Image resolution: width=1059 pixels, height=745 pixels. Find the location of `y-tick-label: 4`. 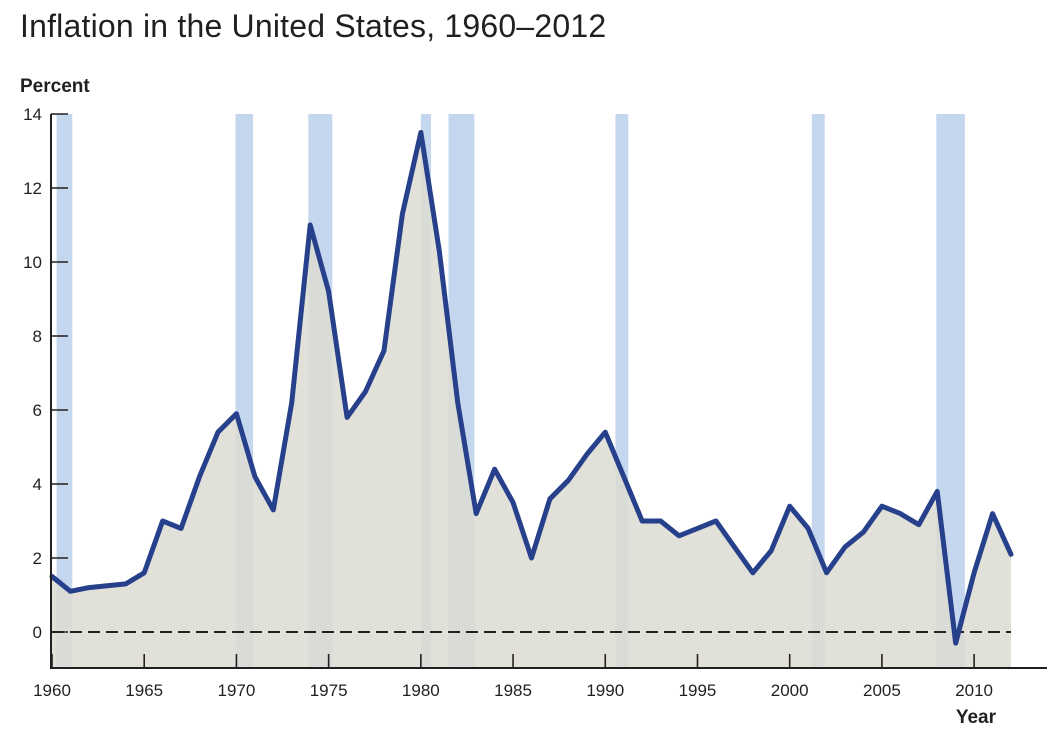

y-tick-label: 4 is located at coordinates (37, 484).